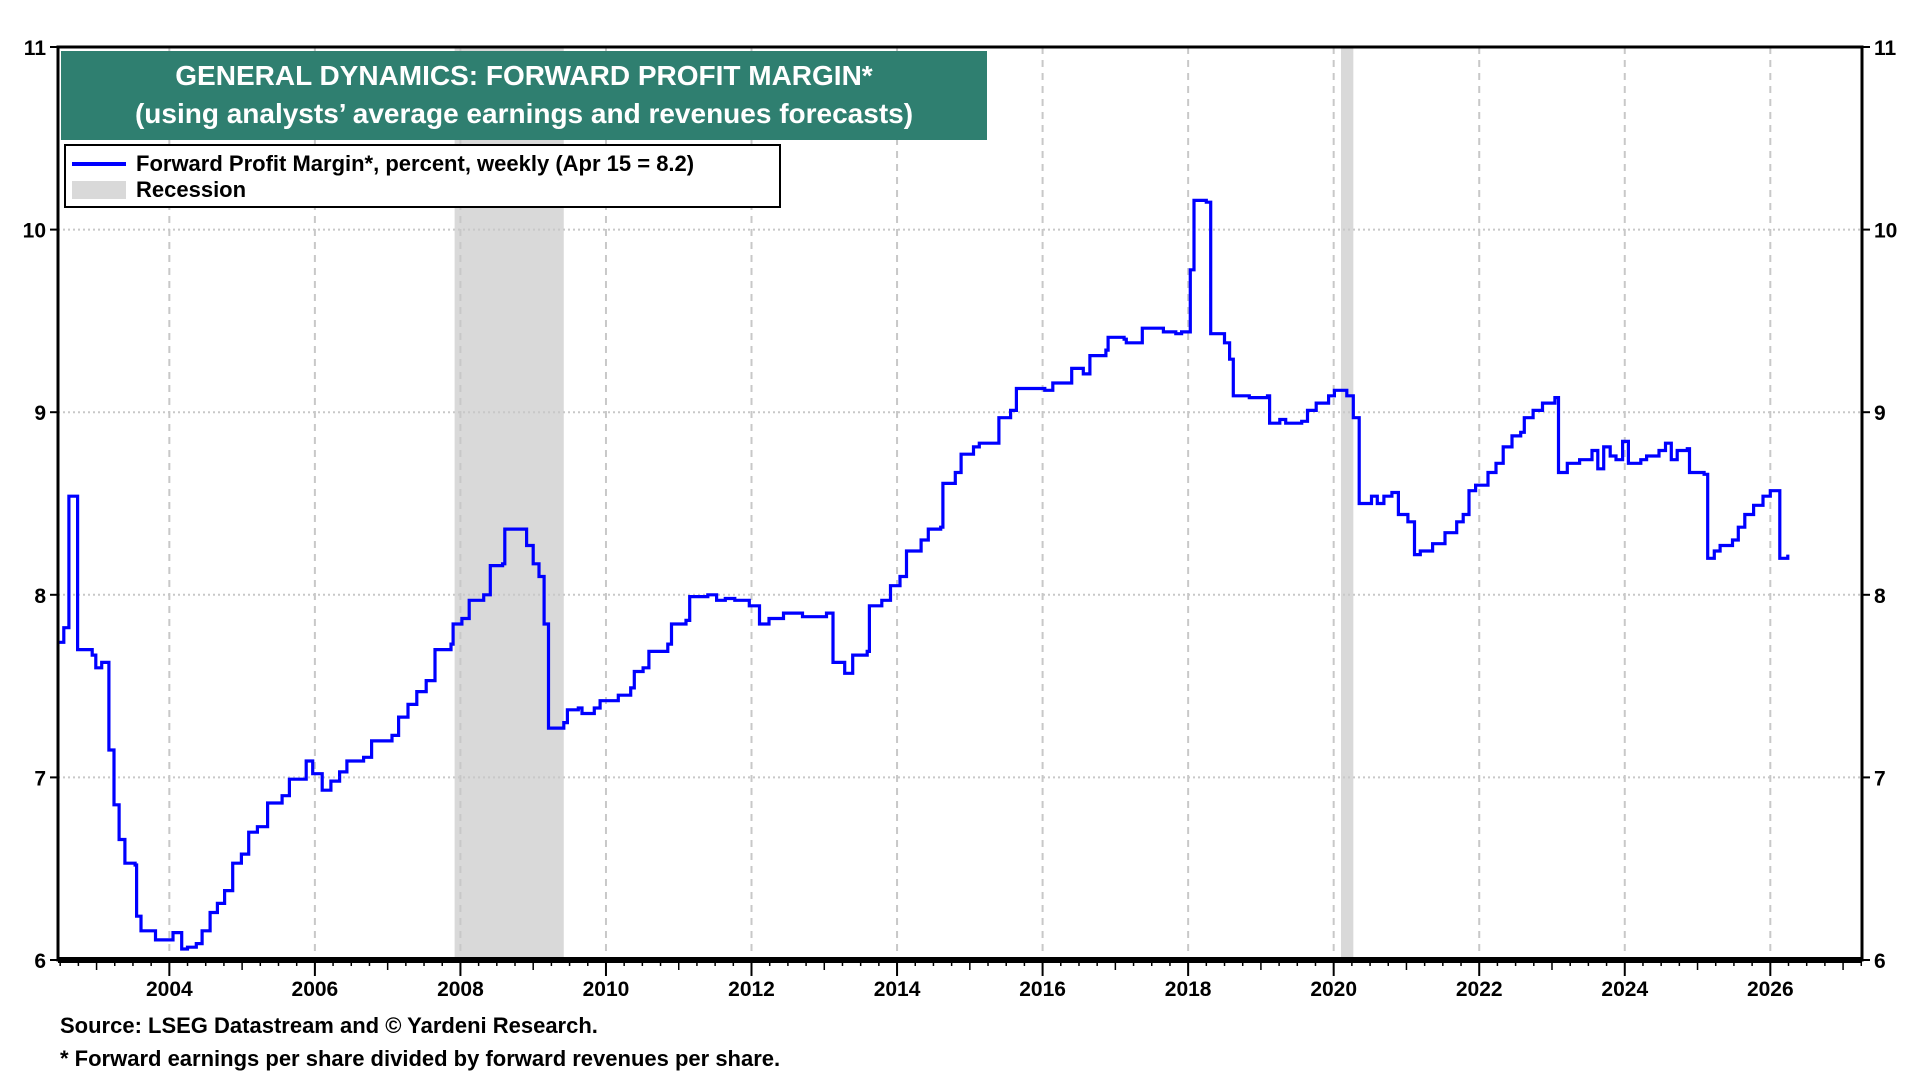 This screenshot has width=1920, height=1080. I want to click on y-tick-label-left: 11, so click(35, 48).